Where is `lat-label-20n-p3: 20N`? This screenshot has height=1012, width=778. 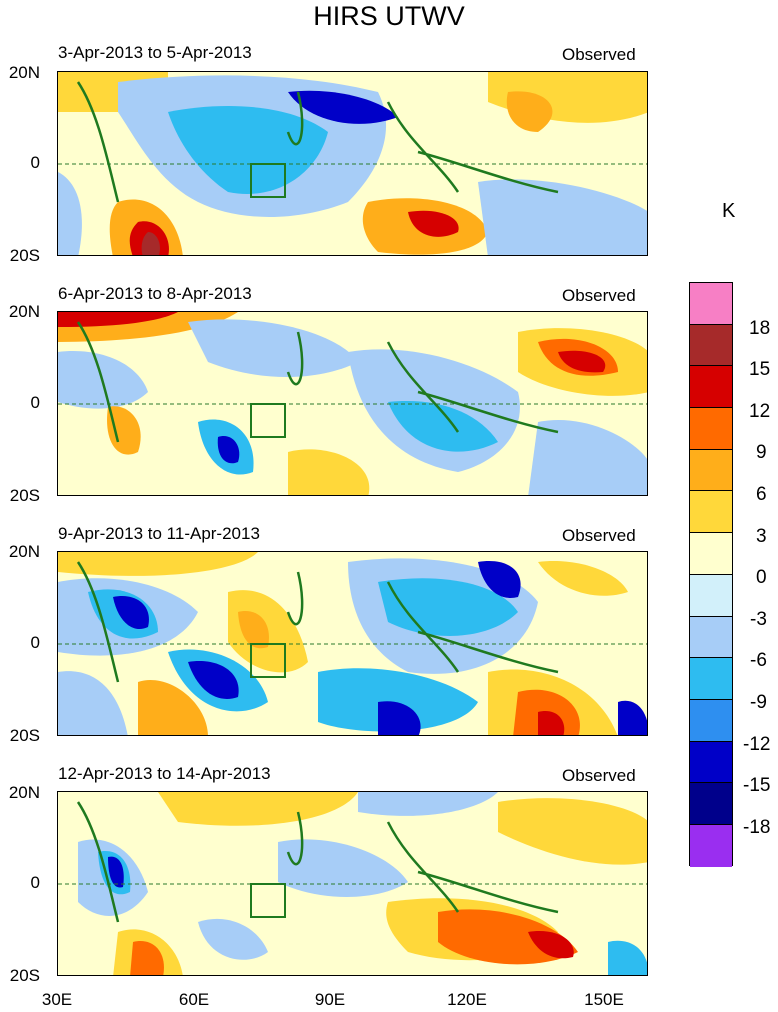 lat-label-20n-p3: 20N is located at coordinates (24, 551).